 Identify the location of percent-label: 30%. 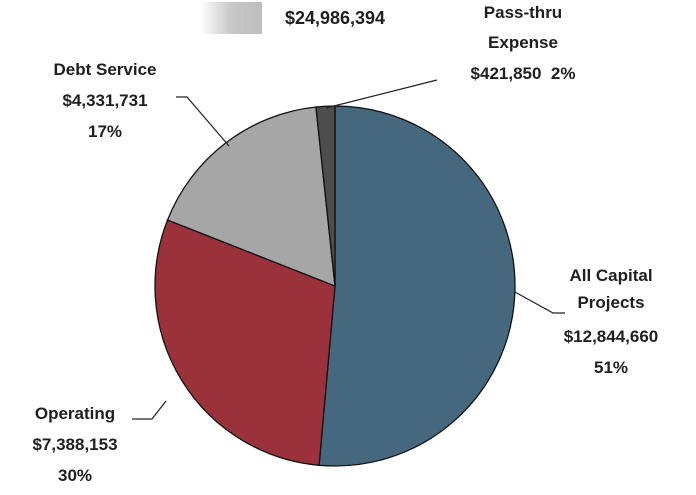
(75, 475).